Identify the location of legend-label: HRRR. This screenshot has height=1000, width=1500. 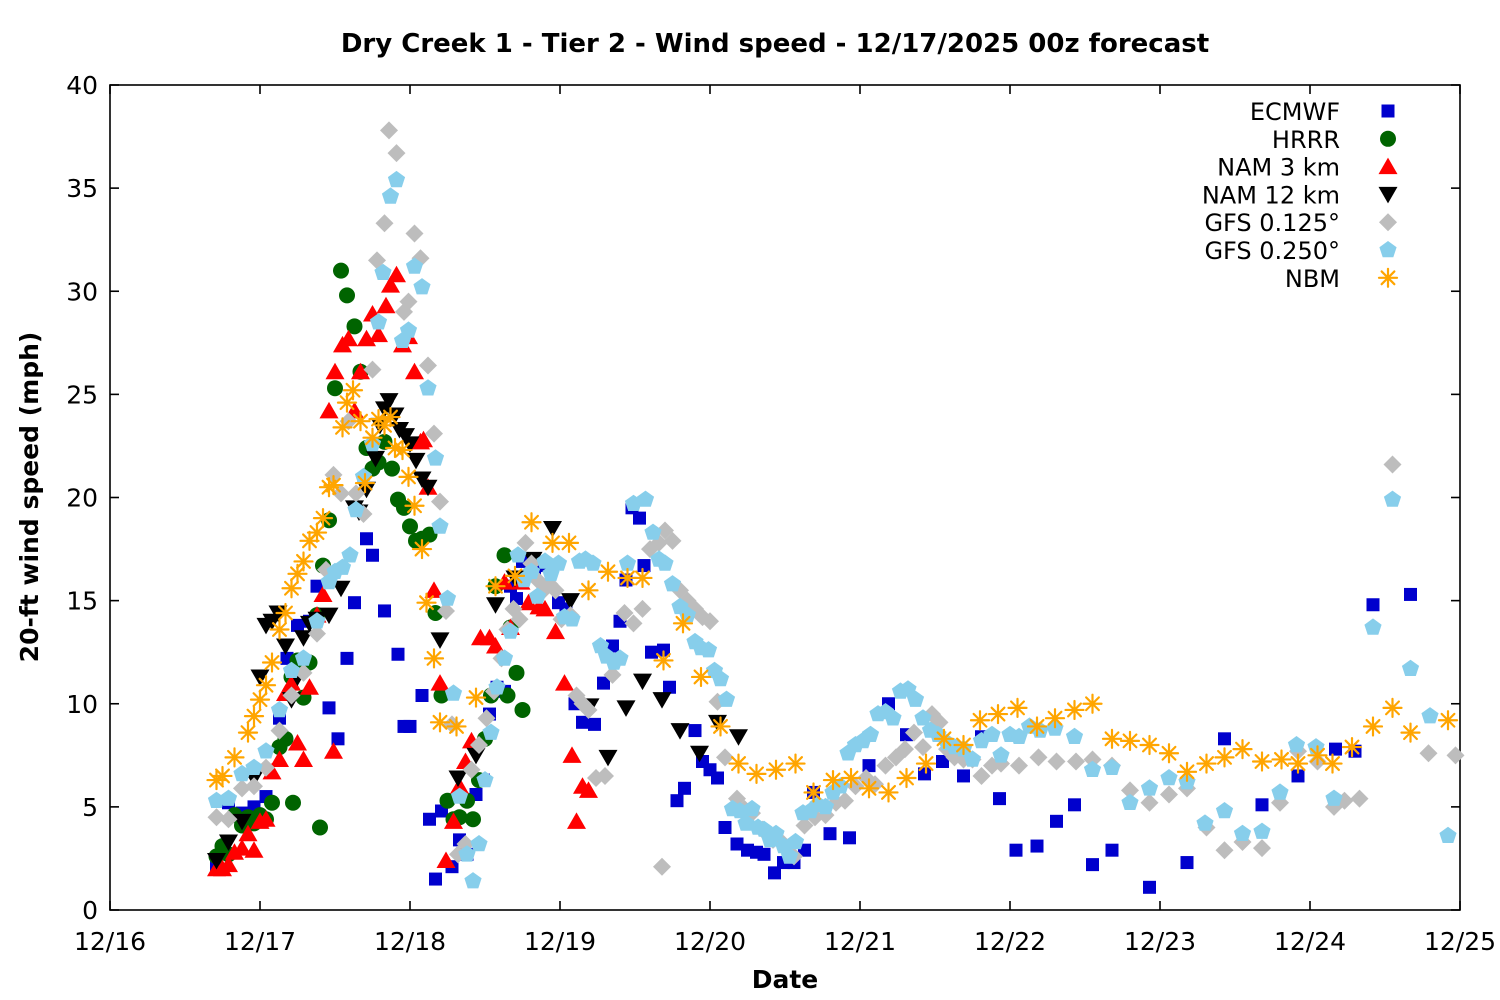
(1306, 140).